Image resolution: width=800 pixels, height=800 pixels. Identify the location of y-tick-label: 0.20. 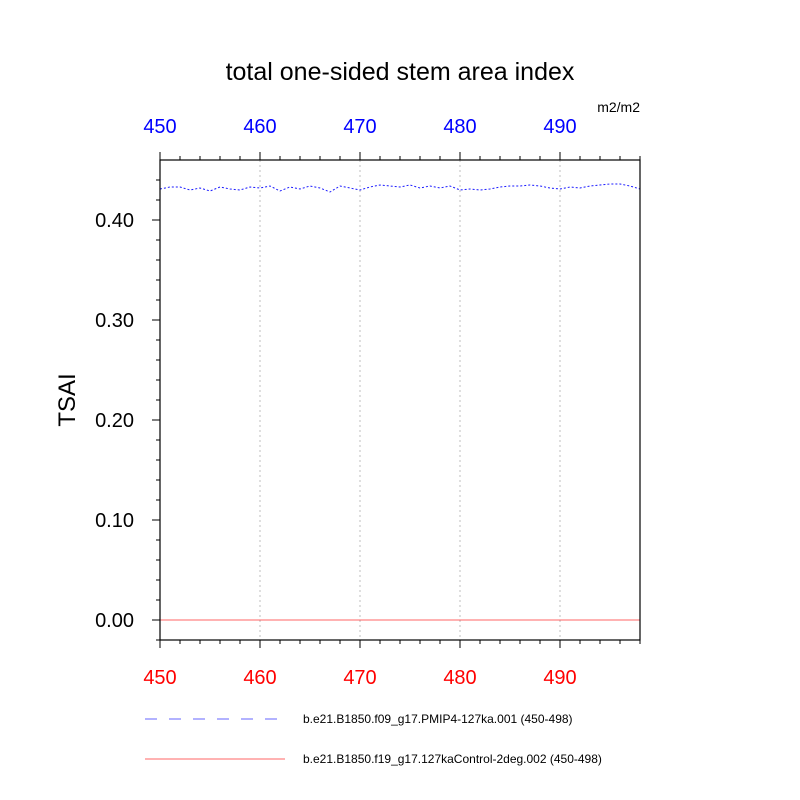
(114, 421).